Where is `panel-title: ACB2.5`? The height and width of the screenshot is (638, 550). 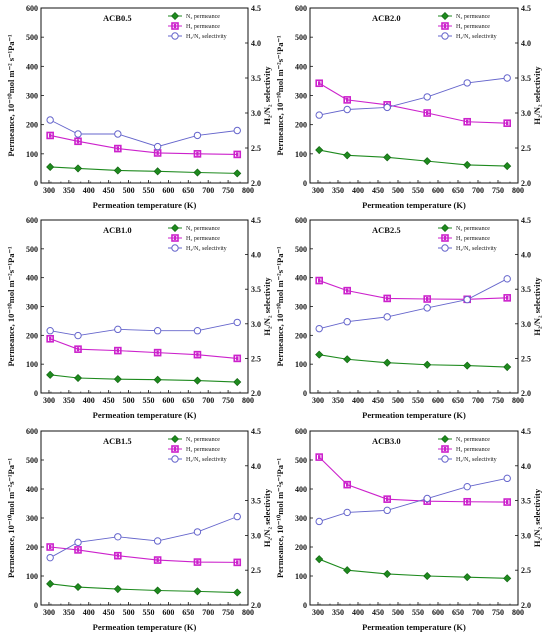
panel-title: ACB2.5 is located at coordinates (386, 230).